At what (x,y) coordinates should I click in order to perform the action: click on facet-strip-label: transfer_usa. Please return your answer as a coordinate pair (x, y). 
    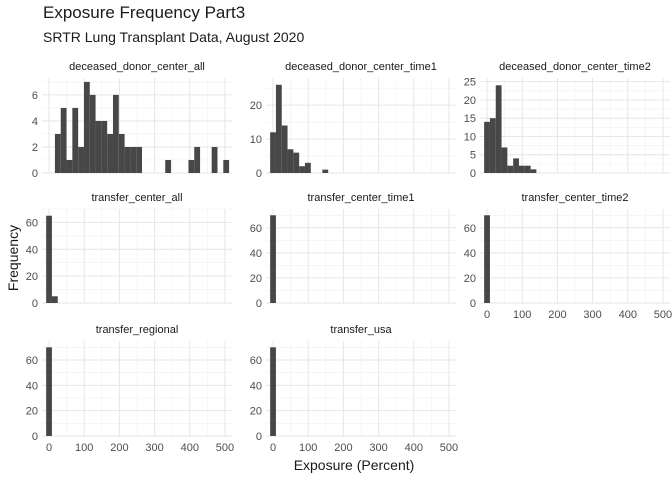
    Looking at the image, I should click on (361, 330).